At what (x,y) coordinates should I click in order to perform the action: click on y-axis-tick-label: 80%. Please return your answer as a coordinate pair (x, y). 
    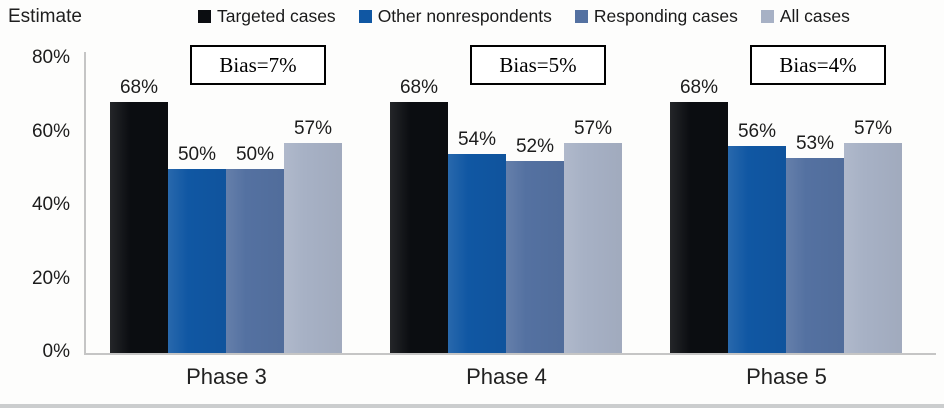
    Looking at the image, I should click on (50, 57).